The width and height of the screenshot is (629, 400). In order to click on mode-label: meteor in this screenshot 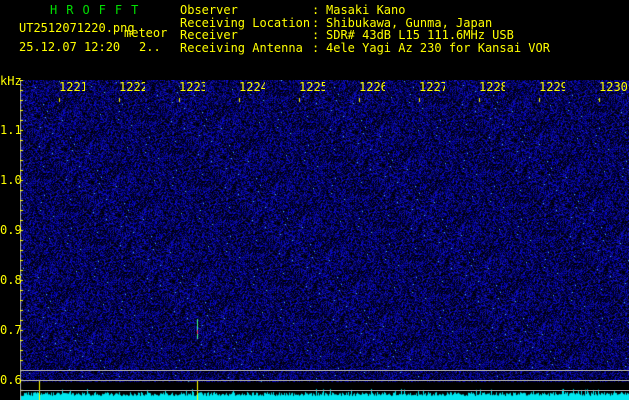, I will do `click(146, 33)`.